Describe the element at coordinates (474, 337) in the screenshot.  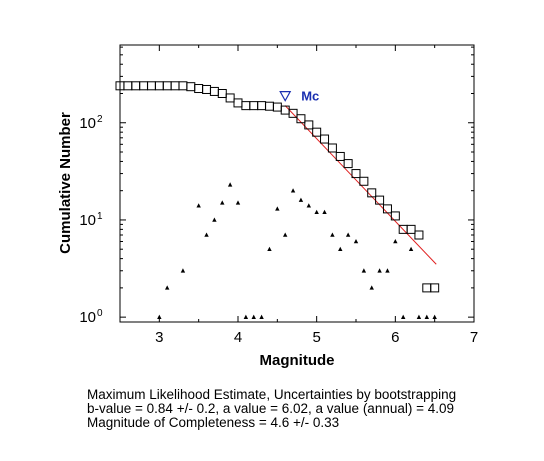
I see `x-tick-label: 7` at that location.